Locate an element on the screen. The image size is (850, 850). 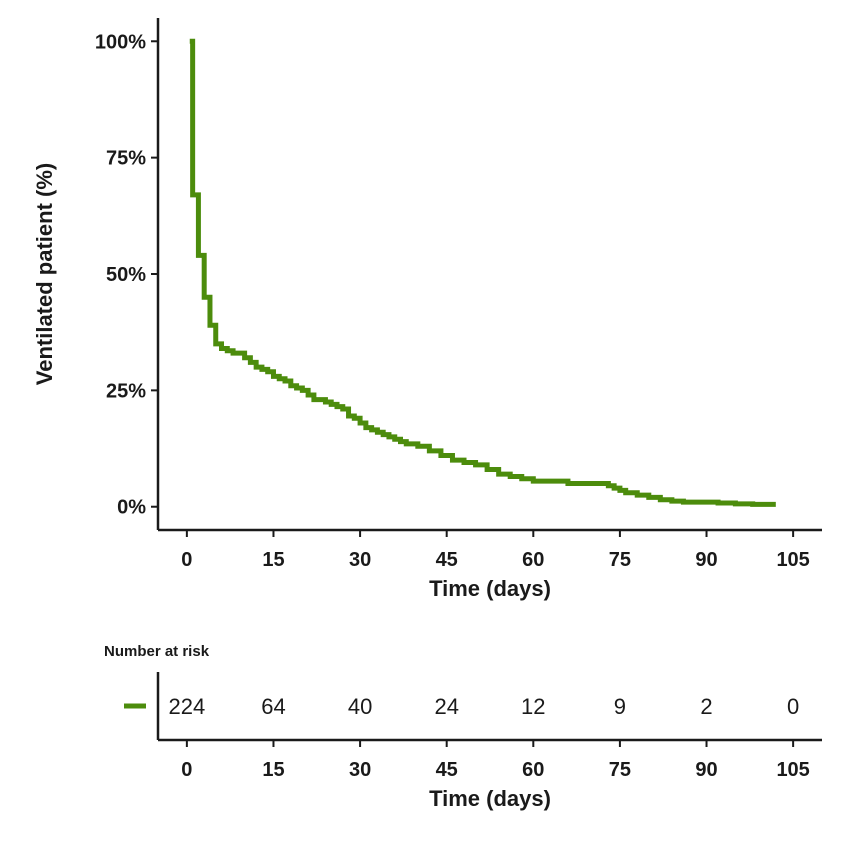
risk-x-tick-label: 105 is located at coordinates (792, 770).